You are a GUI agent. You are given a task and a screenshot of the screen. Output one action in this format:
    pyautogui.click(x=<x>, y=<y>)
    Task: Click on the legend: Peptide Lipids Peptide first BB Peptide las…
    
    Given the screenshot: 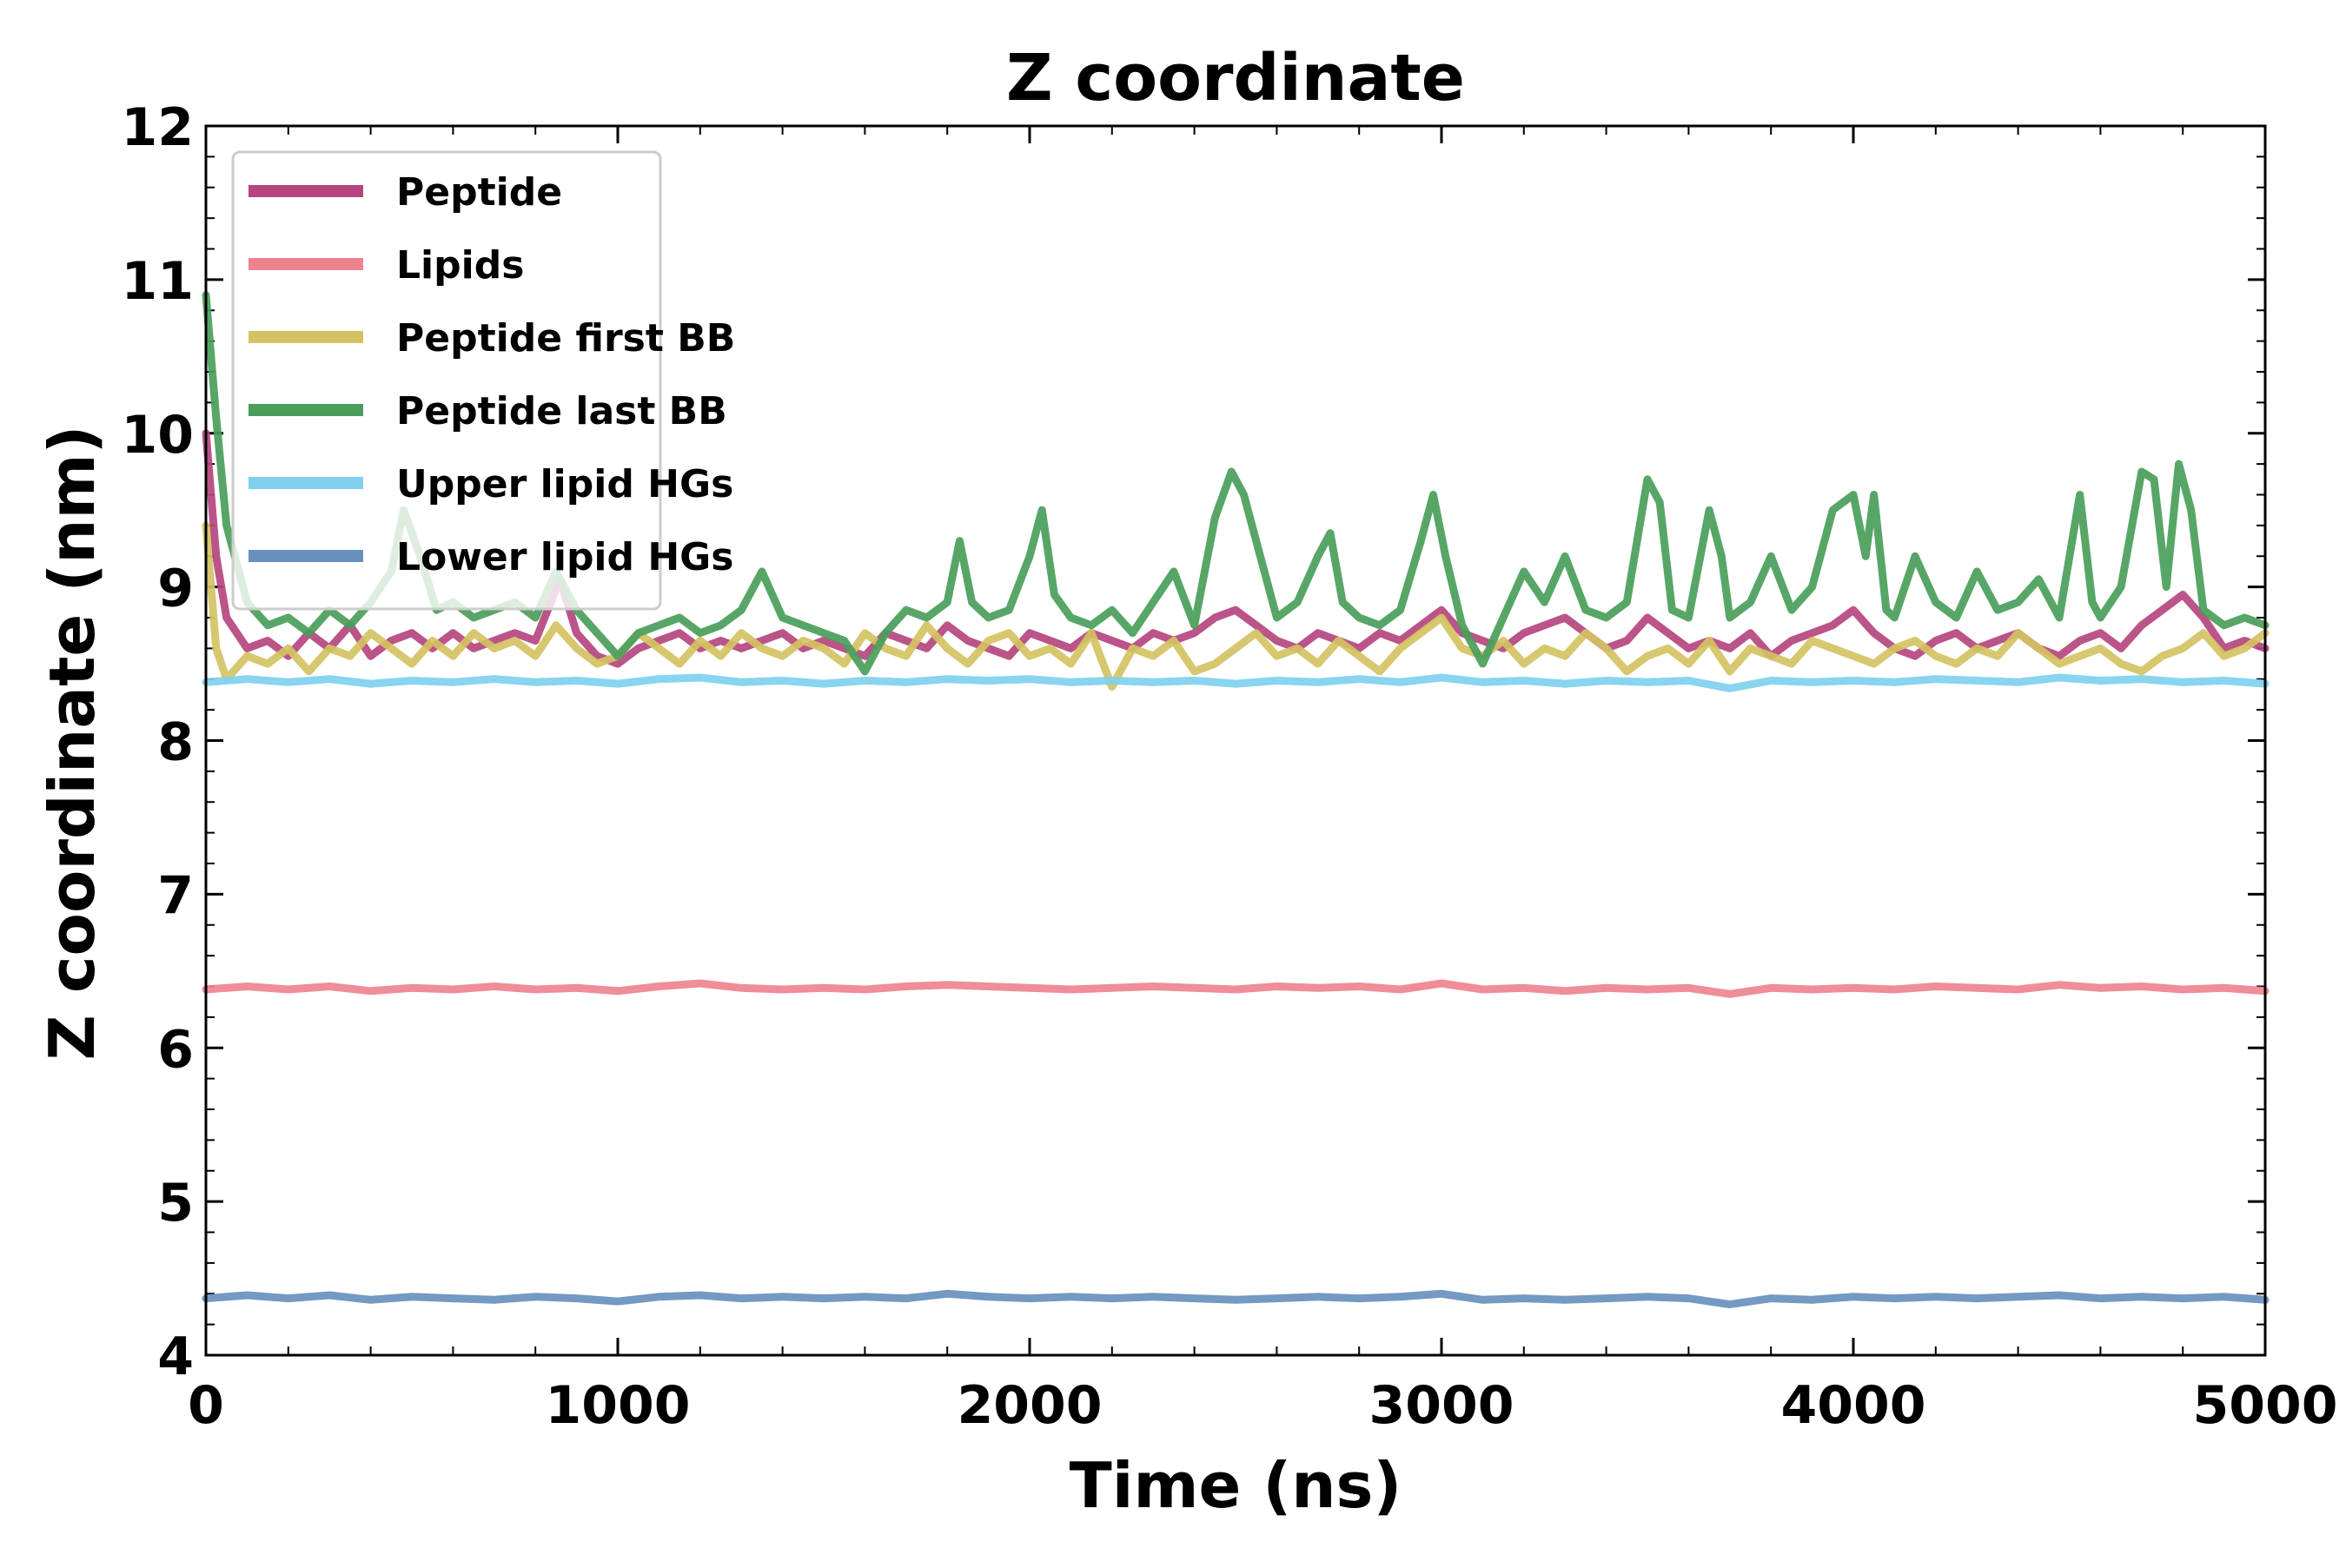 What is the action you would take?
    pyautogui.click(x=483, y=380)
    